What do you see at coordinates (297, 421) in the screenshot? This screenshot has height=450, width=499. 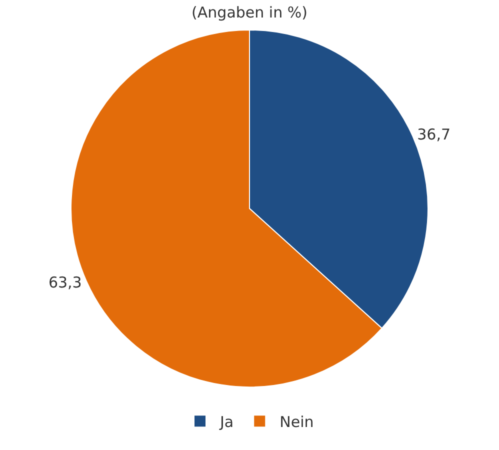 I see `legend-label: Nein` at bounding box center [297, 421].